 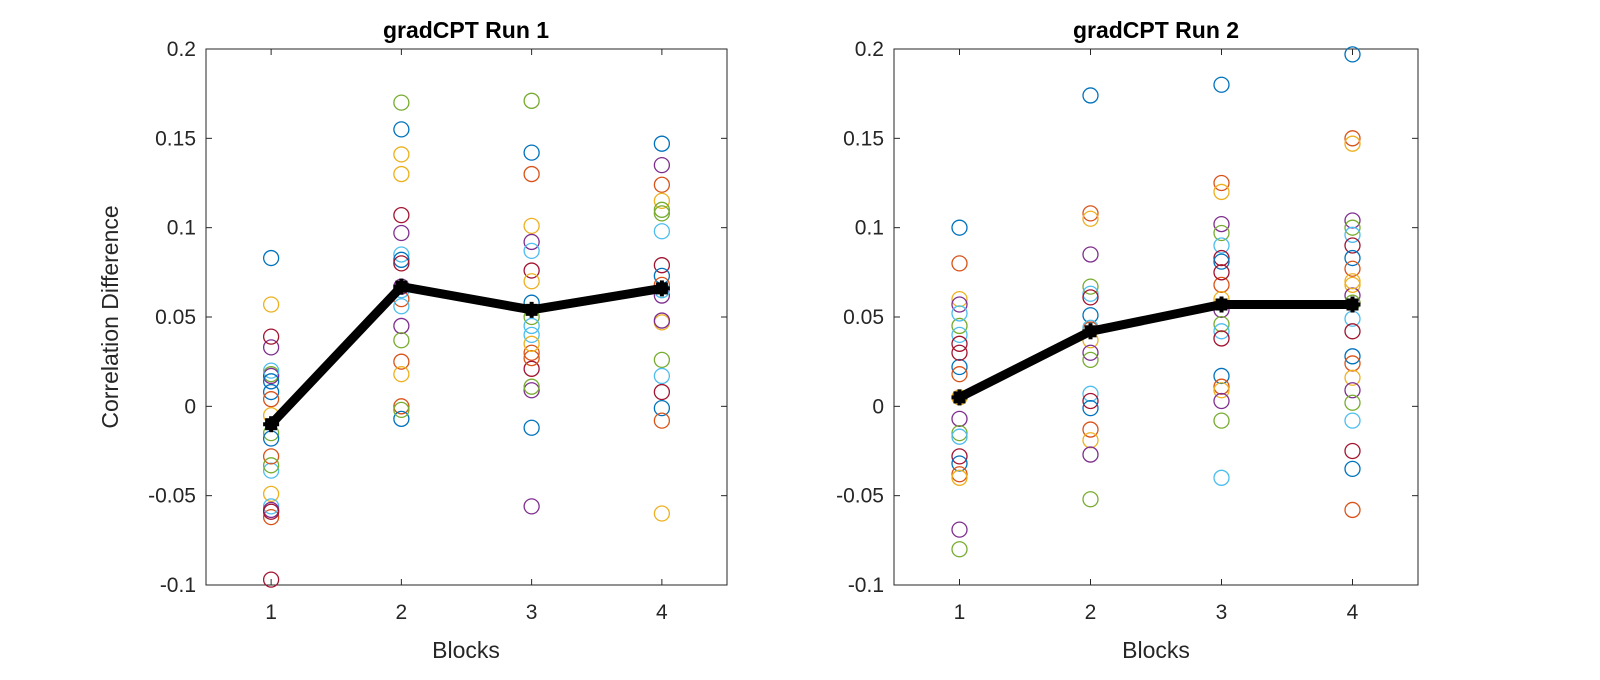 I want to click on x-tick-label: 2, so click(x=402, y=612).